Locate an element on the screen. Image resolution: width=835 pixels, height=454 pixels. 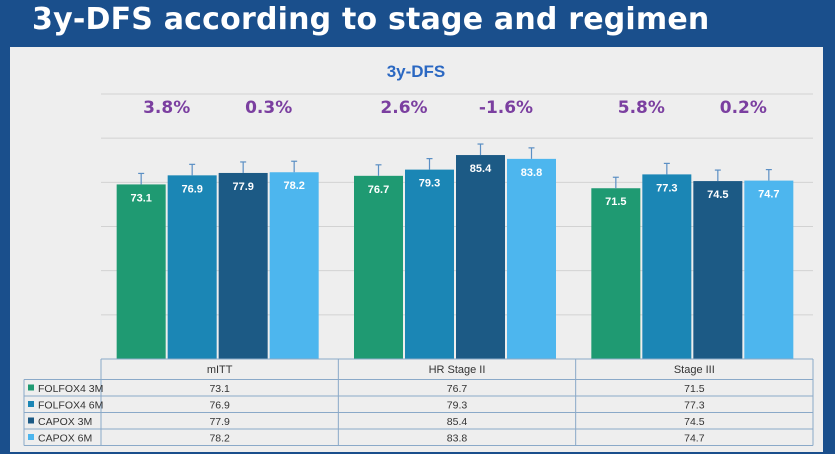
difference-label: 2.6% is located at coordinates (403, 108).